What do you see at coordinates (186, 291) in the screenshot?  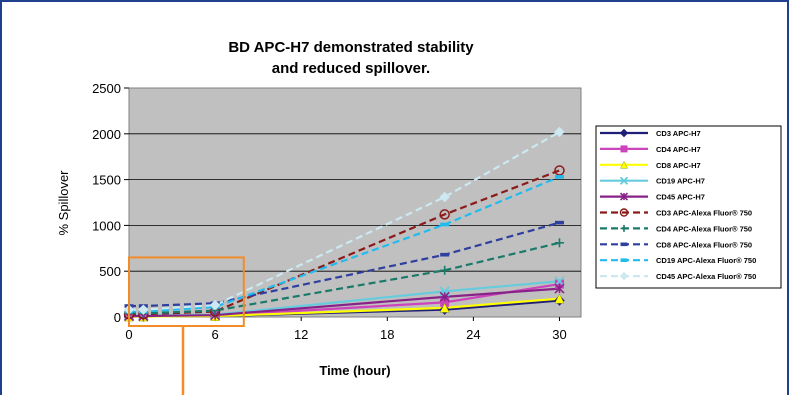 I see `highlight-box` at bounding box center [186, 291].